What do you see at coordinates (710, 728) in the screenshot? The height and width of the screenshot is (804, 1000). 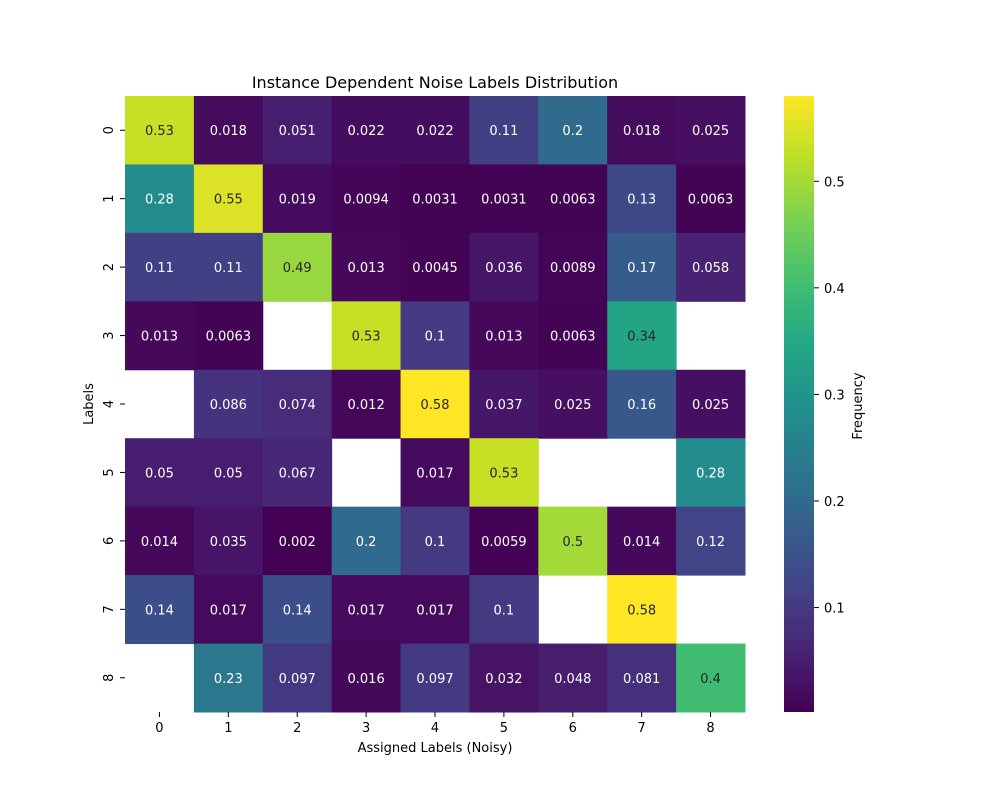 I see `x-tick-label: 8` at bounding box center [710, 728].